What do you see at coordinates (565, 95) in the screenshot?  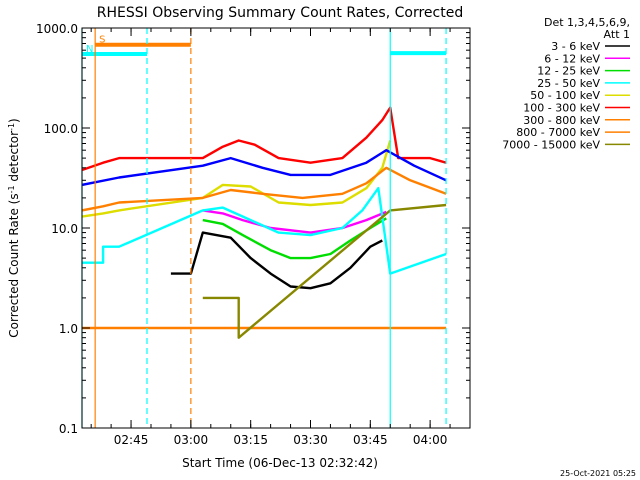 I see `legend-label-4: 50 - 100 keV` at bounding box center [565, 95].